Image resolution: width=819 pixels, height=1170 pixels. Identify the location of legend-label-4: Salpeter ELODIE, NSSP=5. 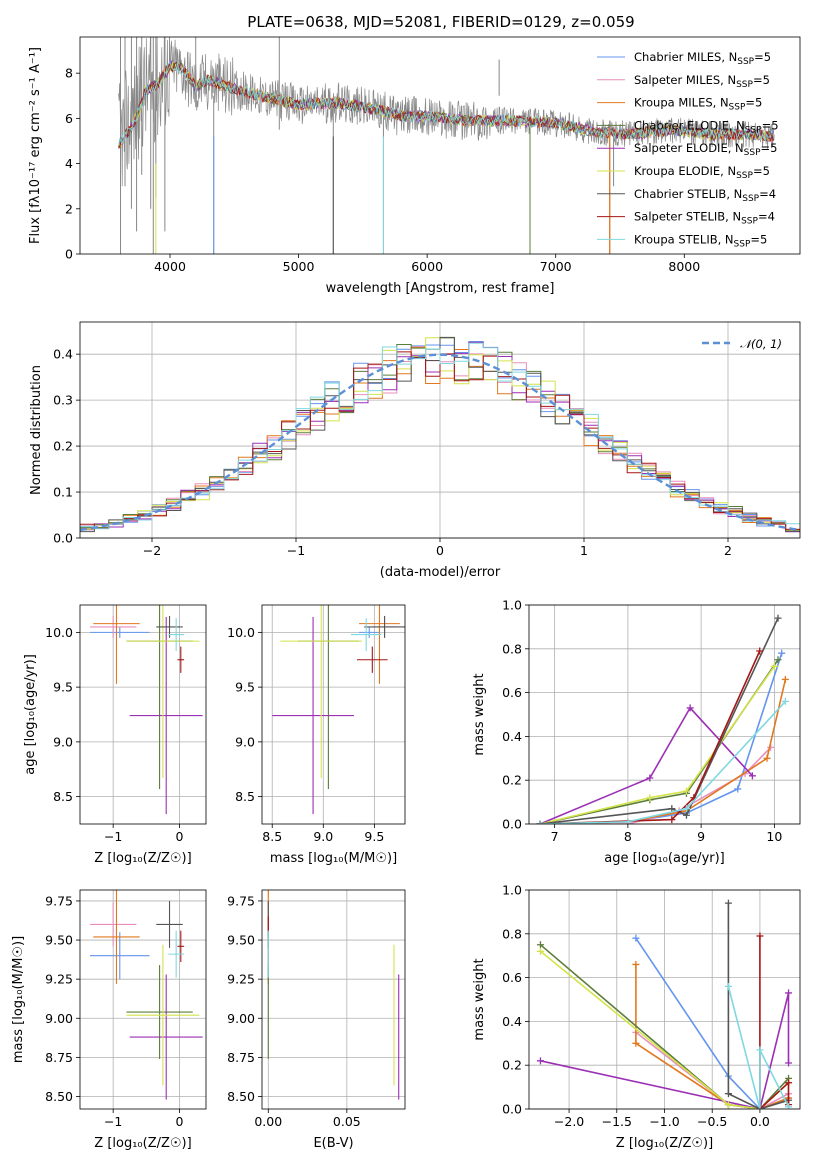
(705, 149).